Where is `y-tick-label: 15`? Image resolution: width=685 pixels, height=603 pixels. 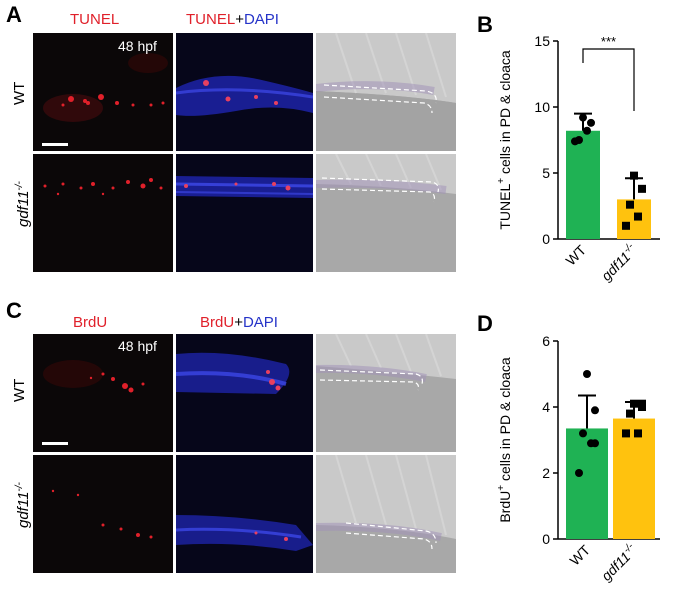
y-tick-label: 15 is located at coordinates (542, 41).